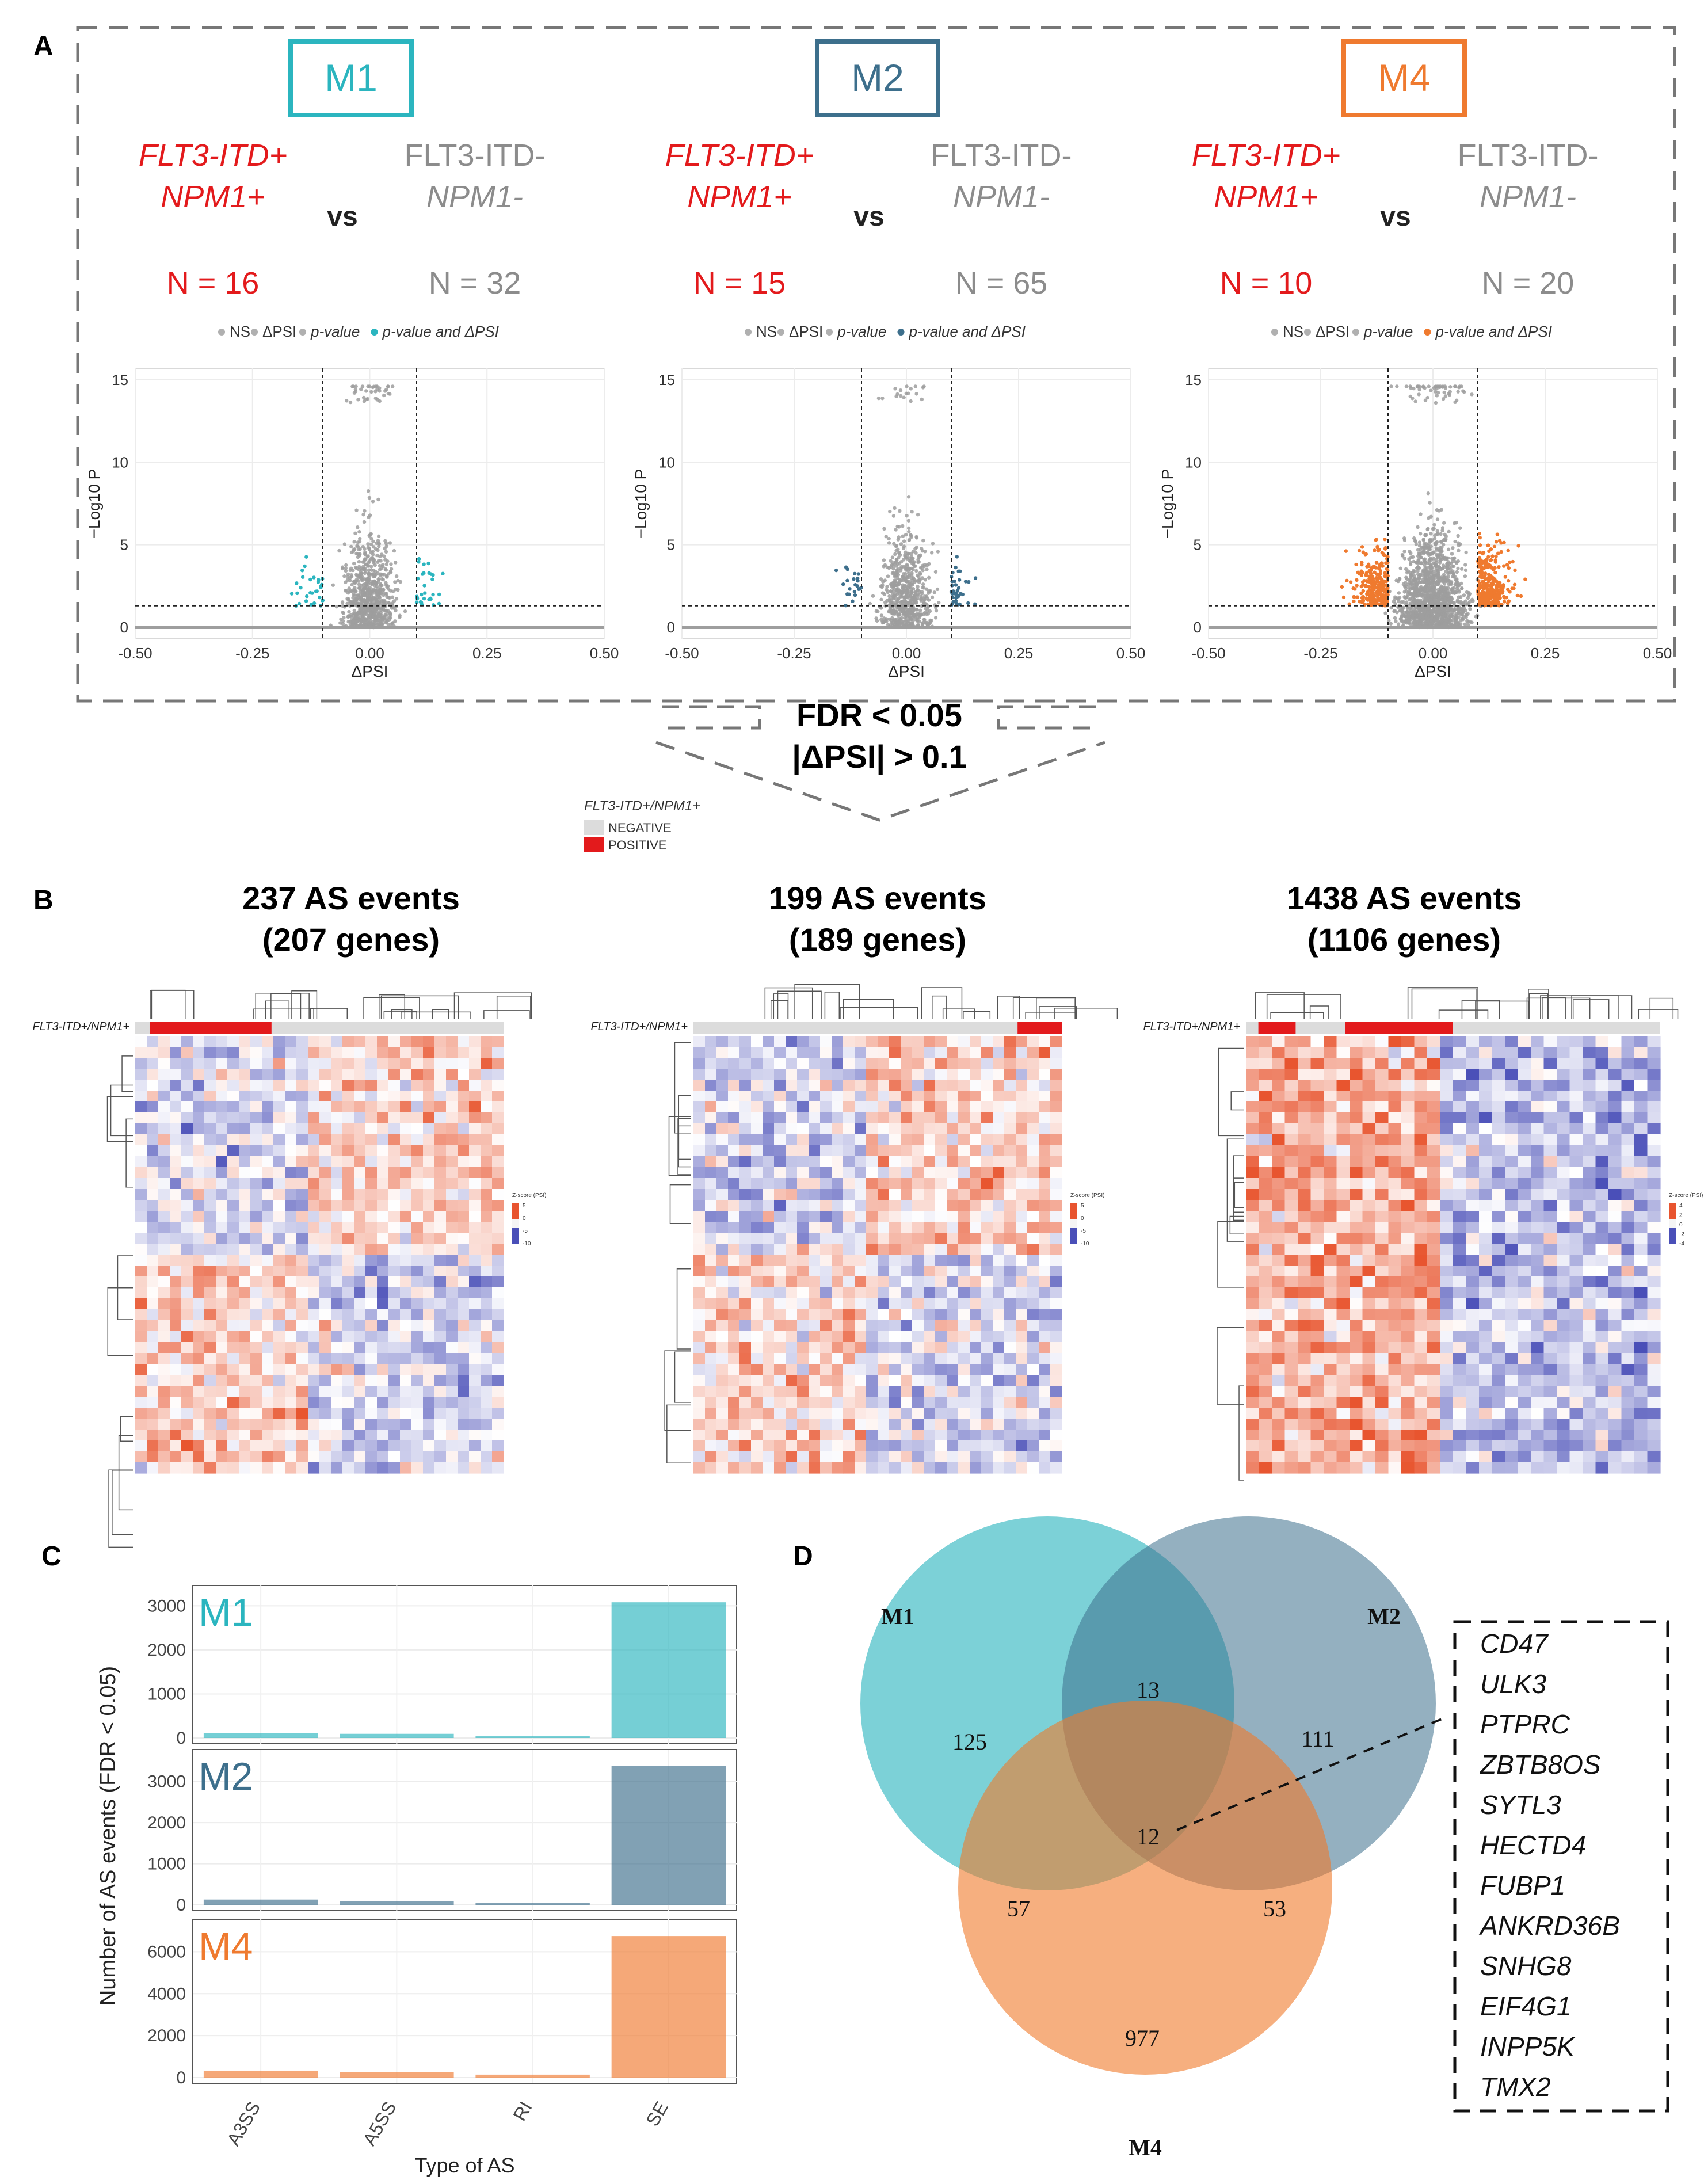 This screenshot has width=1704, height=2184. I want to click on y-tick-label: 5, so click(671, 545).